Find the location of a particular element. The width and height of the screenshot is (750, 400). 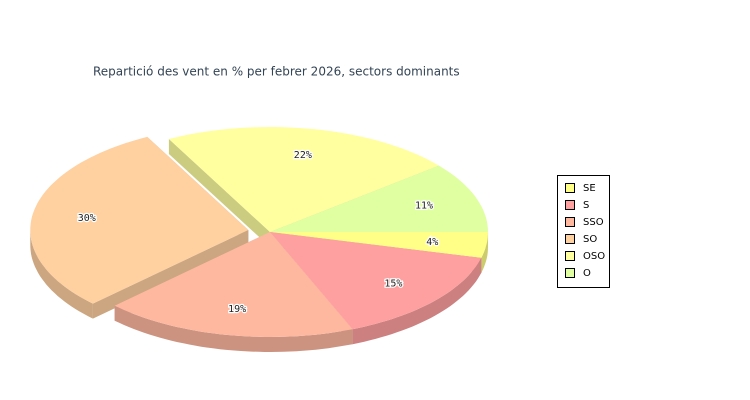

data-label: 15% is located at coordinates (393, 284).